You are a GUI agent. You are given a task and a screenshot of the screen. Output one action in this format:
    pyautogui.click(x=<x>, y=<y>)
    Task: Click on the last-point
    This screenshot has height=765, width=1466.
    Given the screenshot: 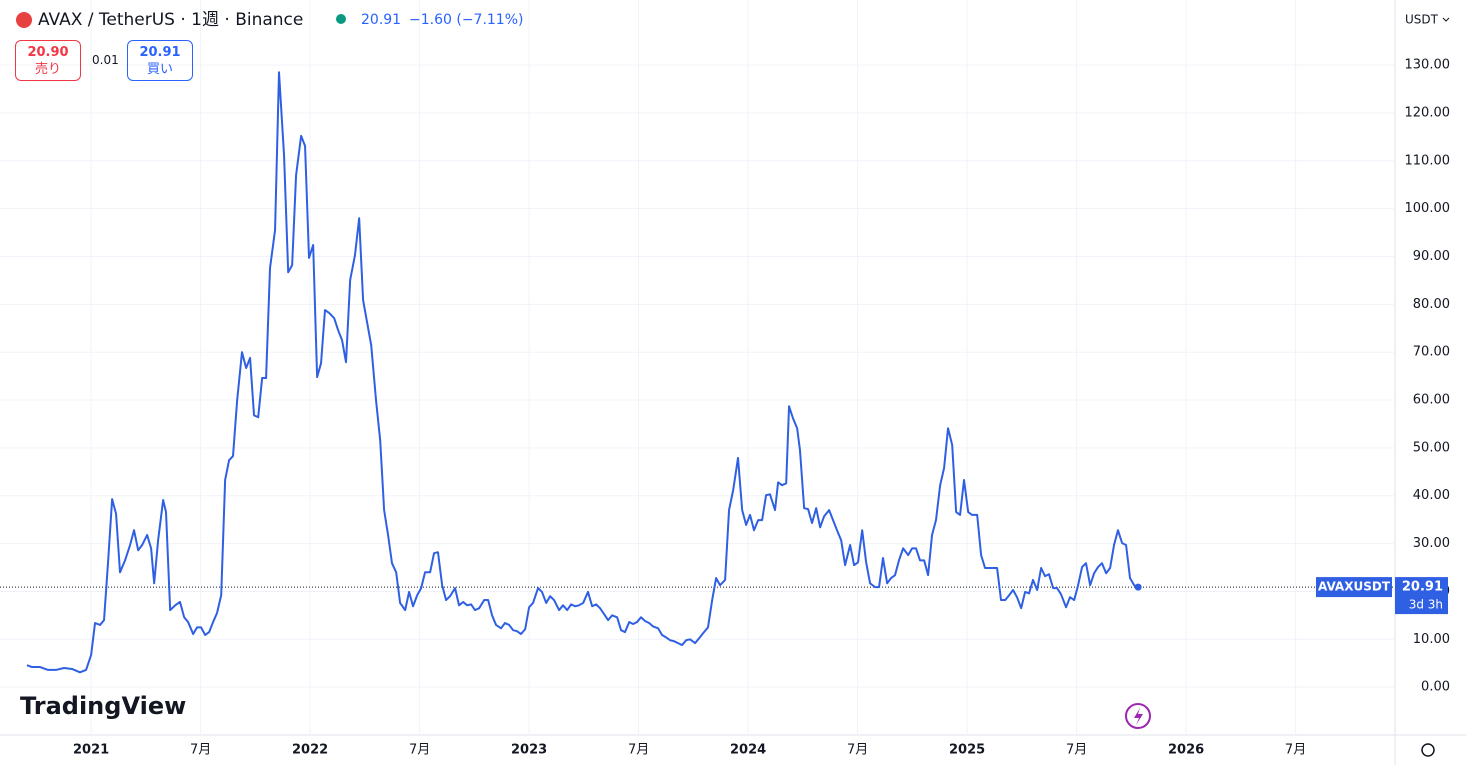 What is the action you would take?
    pyautogui.click(x=1138, y=587)
    